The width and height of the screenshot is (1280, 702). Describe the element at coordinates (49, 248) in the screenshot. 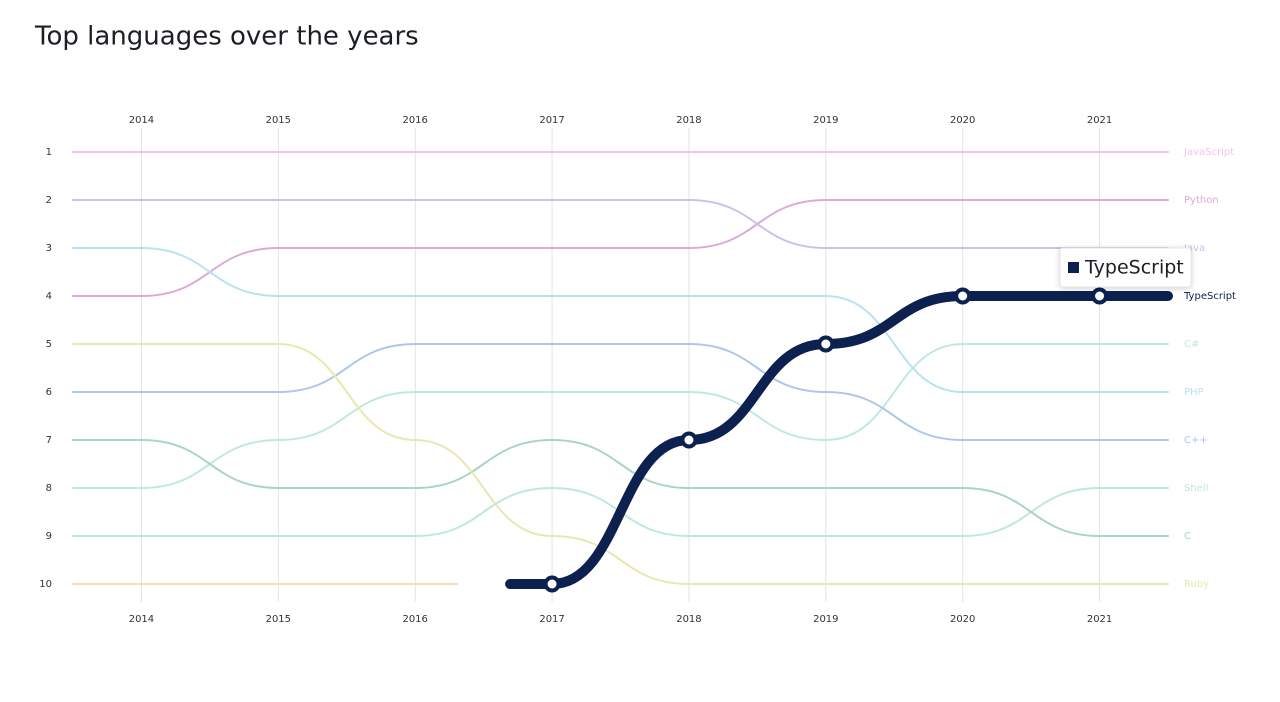

I see `y-tick-label: 3` at that location.